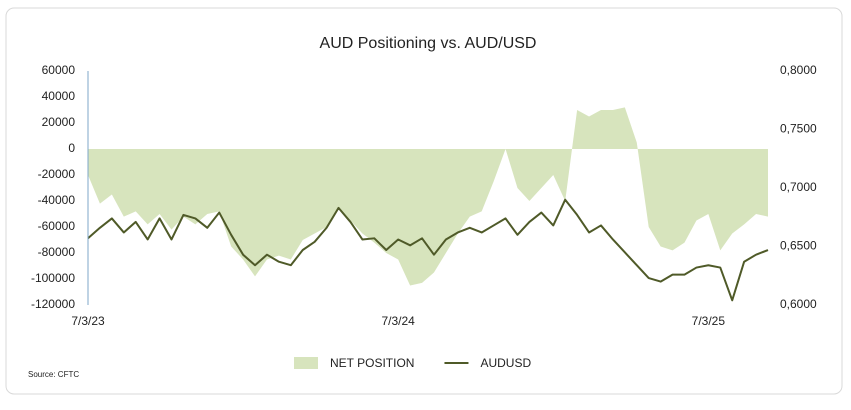 Image resolution: width=851 pixels, height=410 pixels. Describe the element at coordinates (53, 374) in the screenshot. I see `source: Source: CFTC` at that location.